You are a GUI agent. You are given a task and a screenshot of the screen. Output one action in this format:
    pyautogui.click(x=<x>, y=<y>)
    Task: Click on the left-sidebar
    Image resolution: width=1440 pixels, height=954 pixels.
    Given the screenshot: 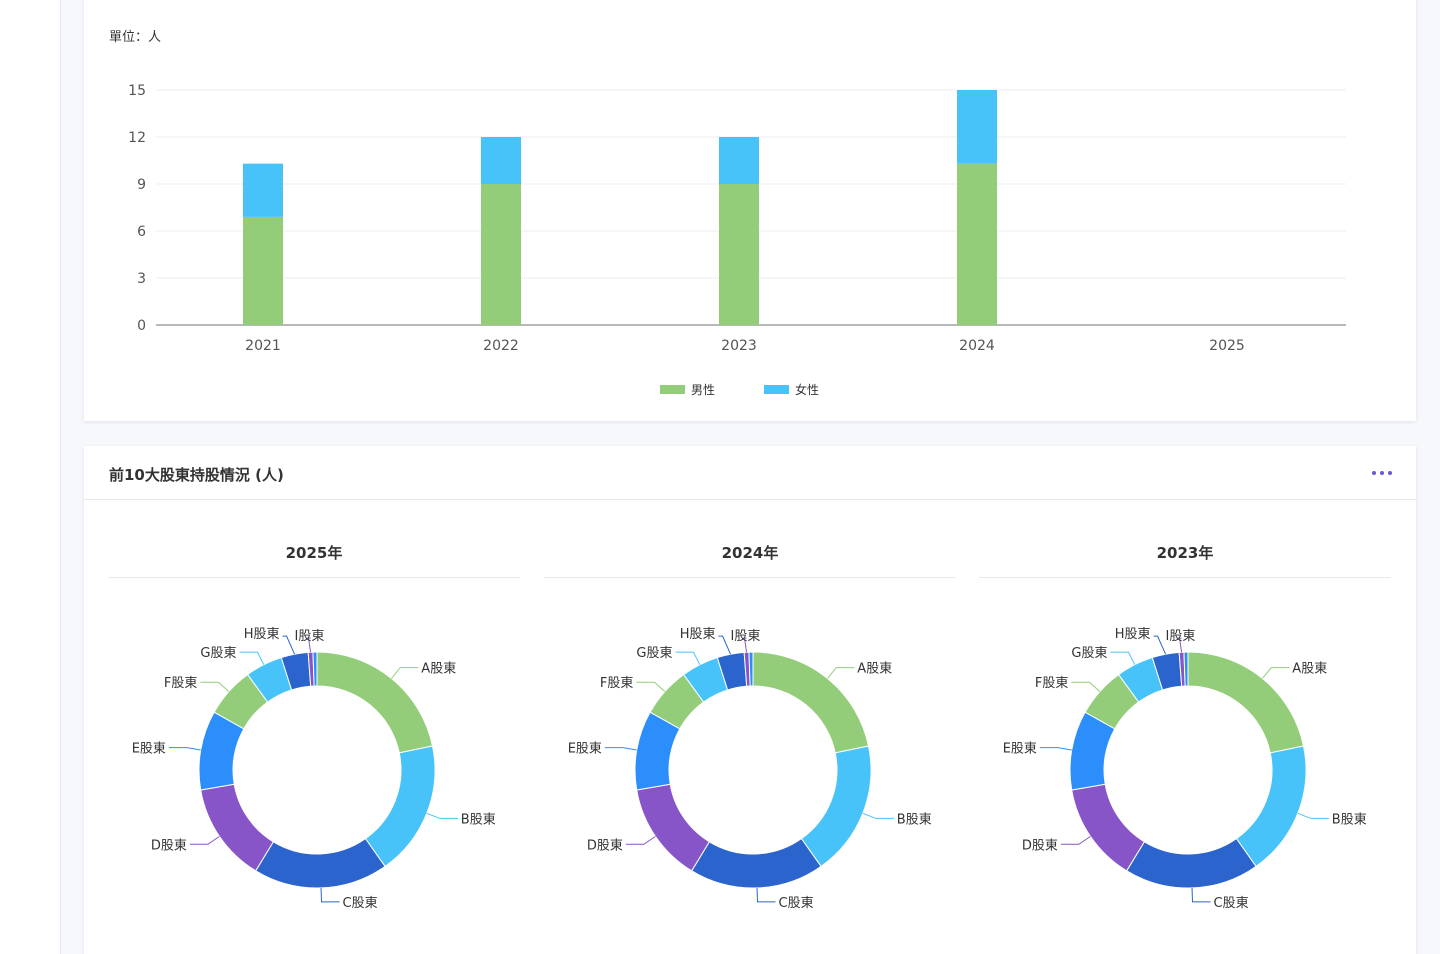 What is the action you would take?
    pyautogui.click(x=30, y=477)
    